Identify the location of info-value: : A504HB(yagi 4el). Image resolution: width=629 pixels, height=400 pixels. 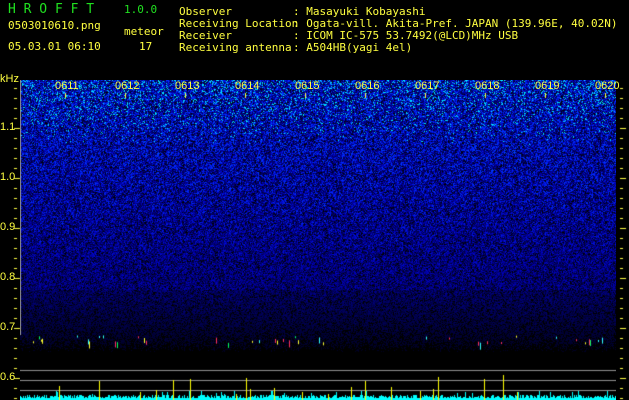
(353, 47).